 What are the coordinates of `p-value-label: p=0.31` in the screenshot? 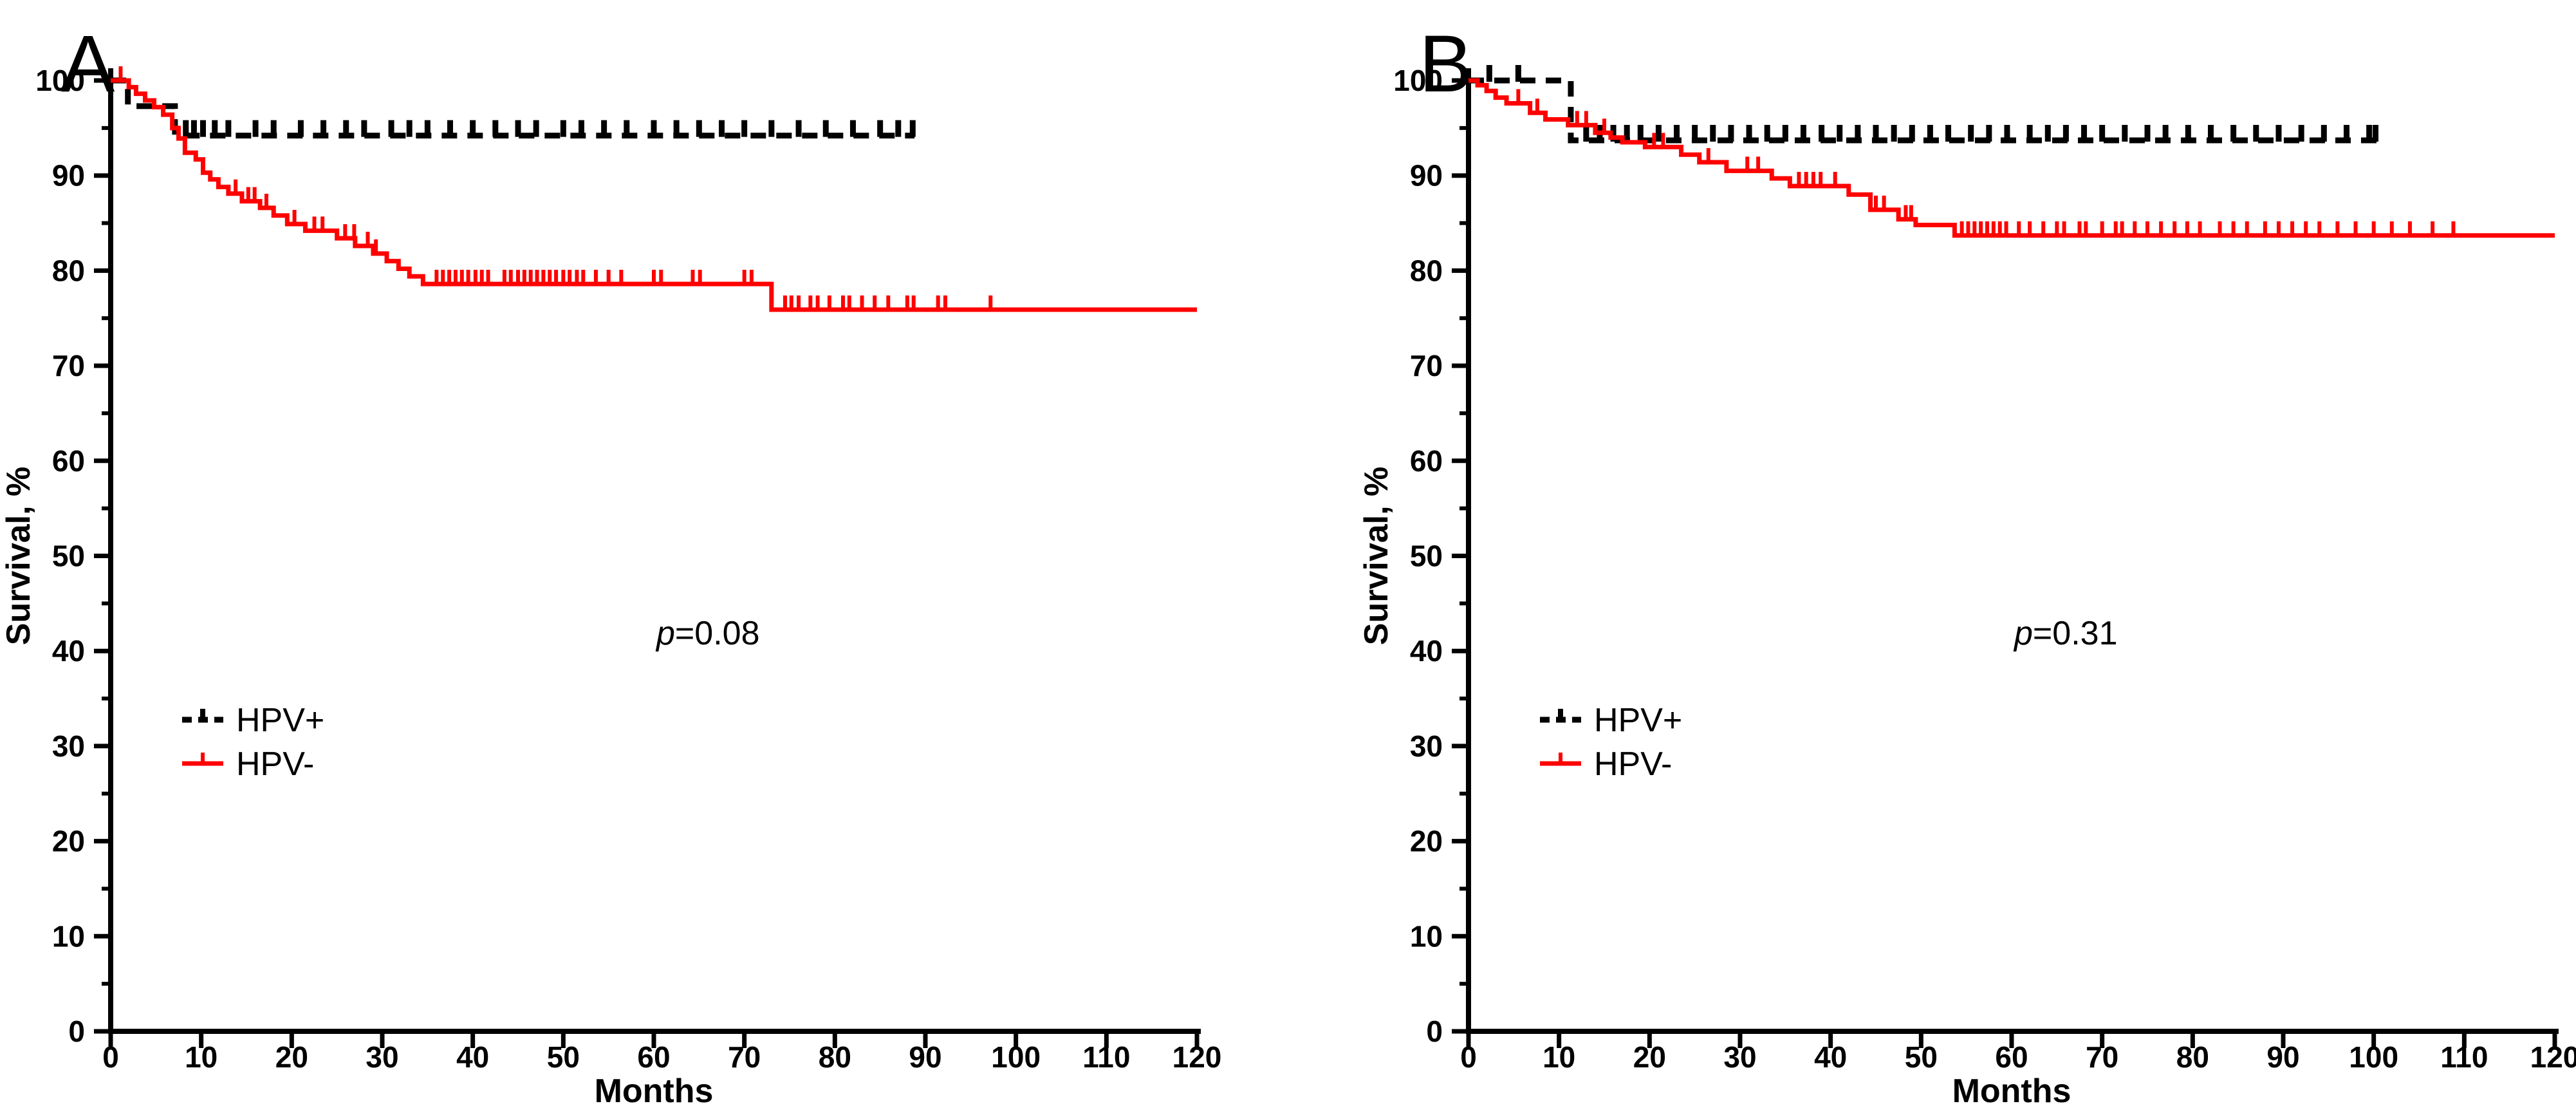 It's located at (2065, 633).